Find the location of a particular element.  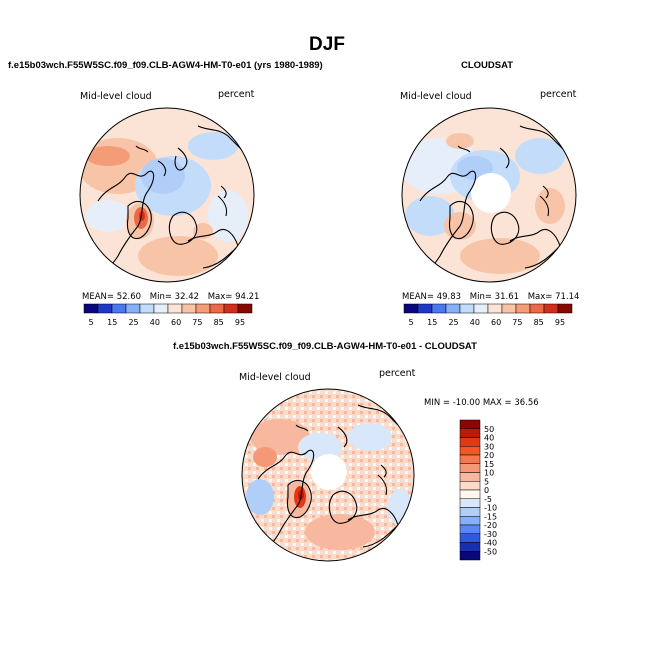

diff-colorbar-tick-label: 50 is located at coordinates (489, 429).